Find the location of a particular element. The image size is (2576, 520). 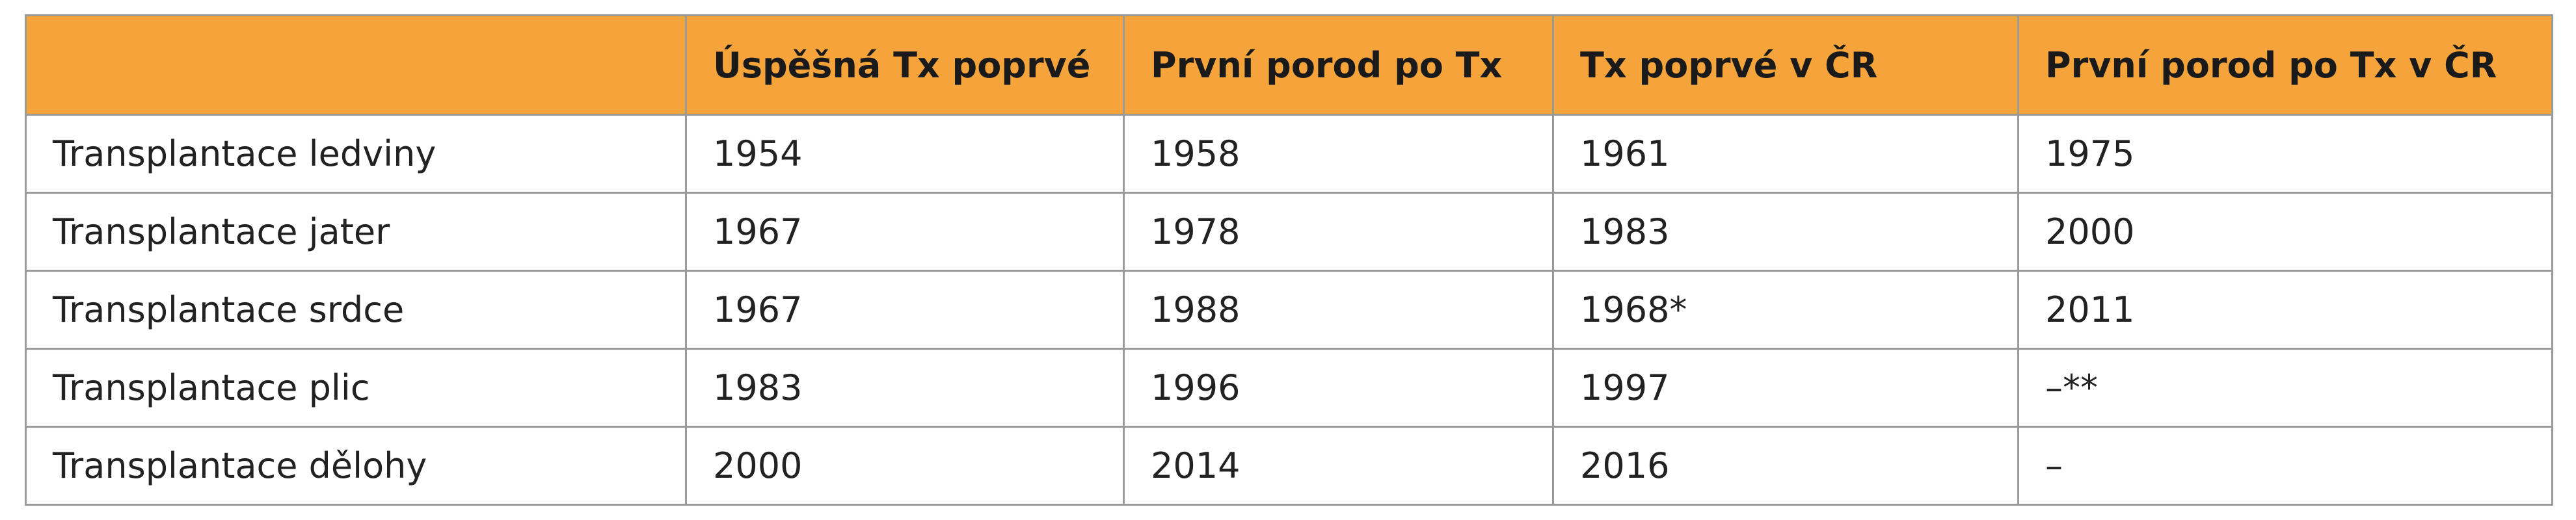

cell: 1996 is located at coordinates (1338, 388).